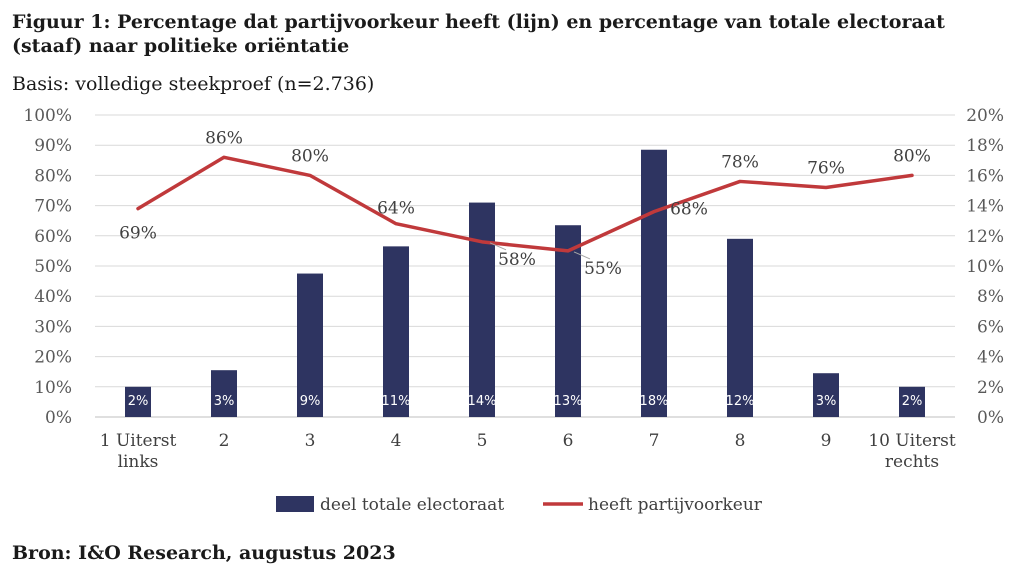 The width and height of the screenshot is (1030, 580). I want to click on bar-data-label: 13%, so click(568, 401).